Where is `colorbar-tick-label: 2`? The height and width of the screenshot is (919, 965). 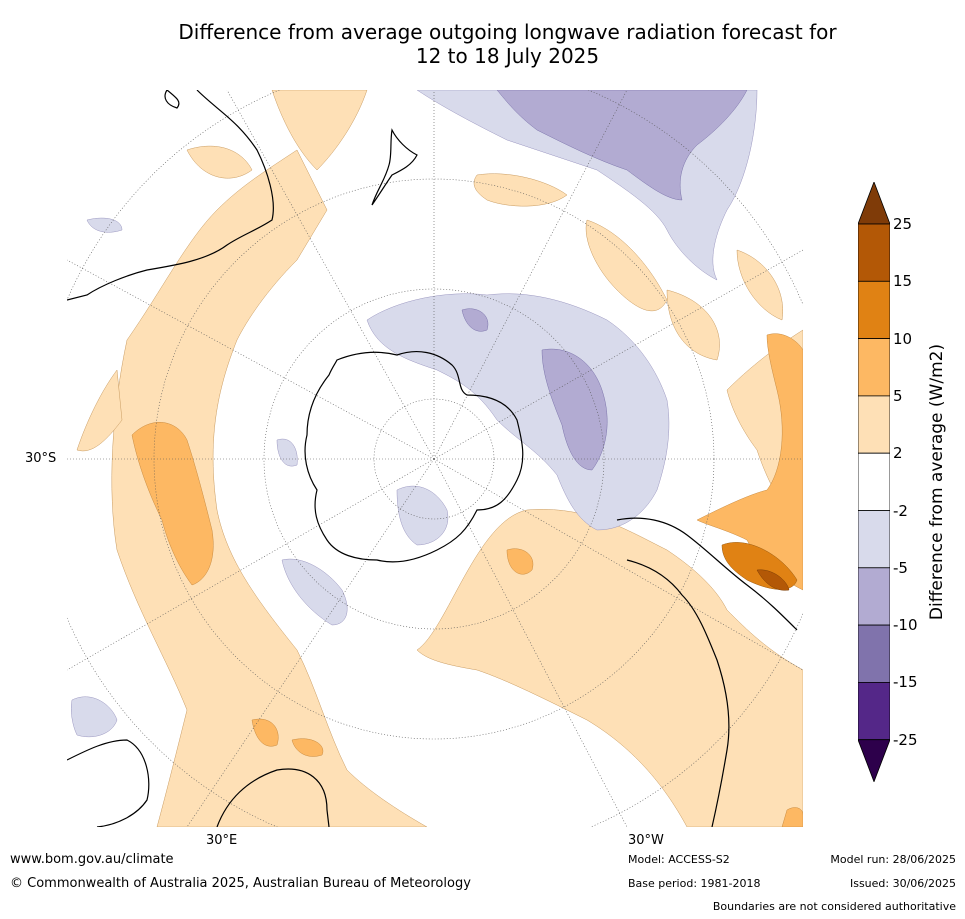 colorbar-tick-label: 2 is located at coordinates (898, 453).